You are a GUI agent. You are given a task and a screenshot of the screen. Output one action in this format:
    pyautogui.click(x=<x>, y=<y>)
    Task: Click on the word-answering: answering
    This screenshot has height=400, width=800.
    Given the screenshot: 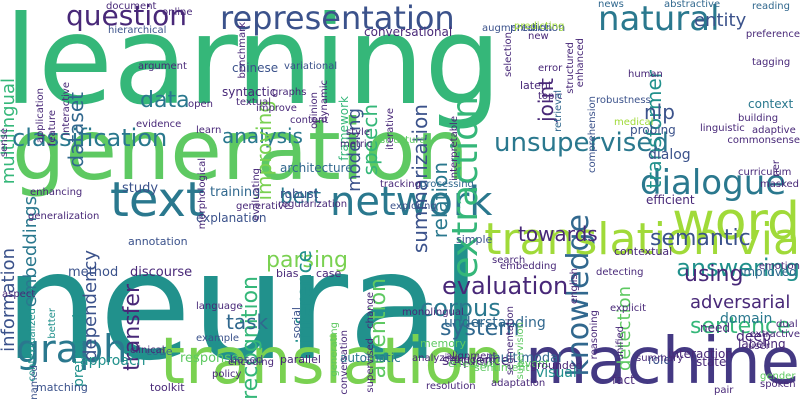 What is the action you would take?
    pyautogui.click(x=738, y=268)
    